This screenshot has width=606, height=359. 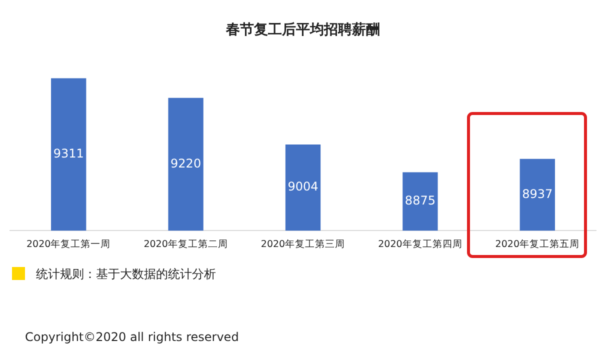 What do you see at coordinates (303, 244) in the screenshot?
I see `x-tick-label: 2020年复工第三周` at bounding box center [303, 244].